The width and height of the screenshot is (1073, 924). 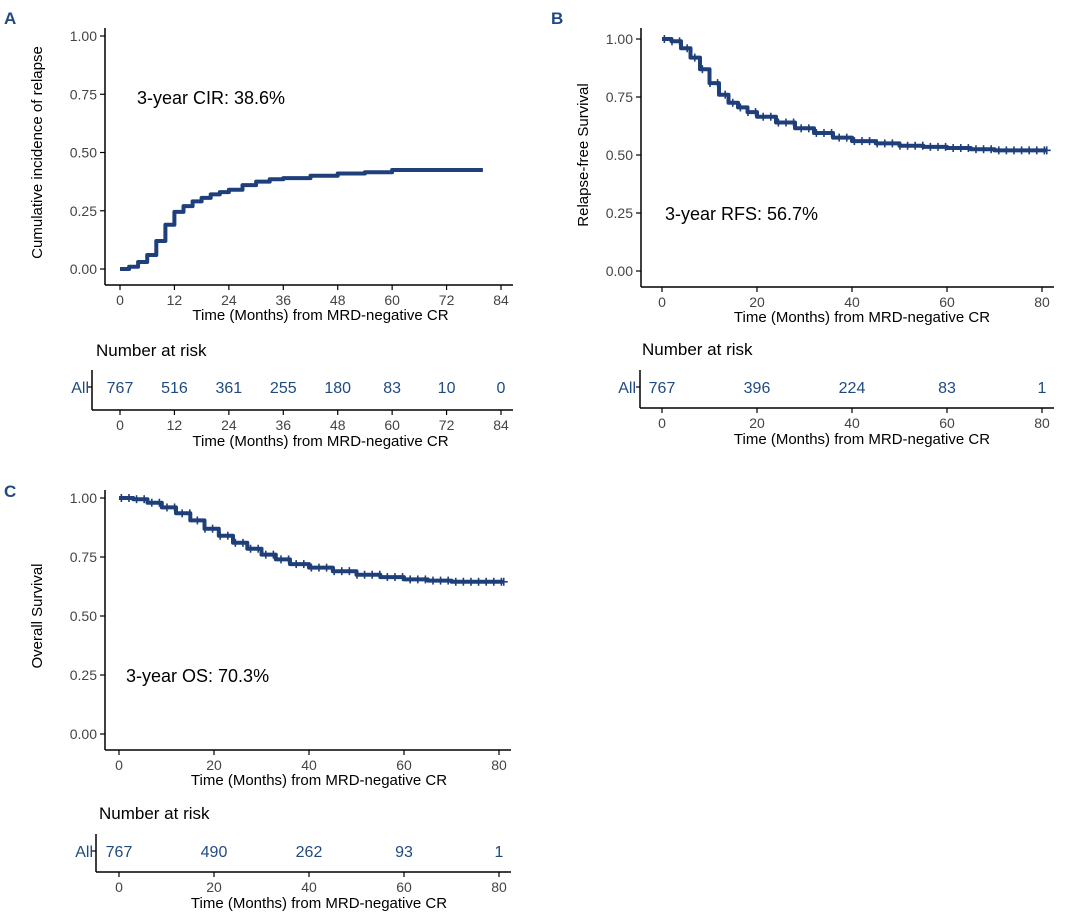 What do you see at coordinates (404, 852) in the screenshot?
I see `risk-count: 93` at bounding box center [404, 852].